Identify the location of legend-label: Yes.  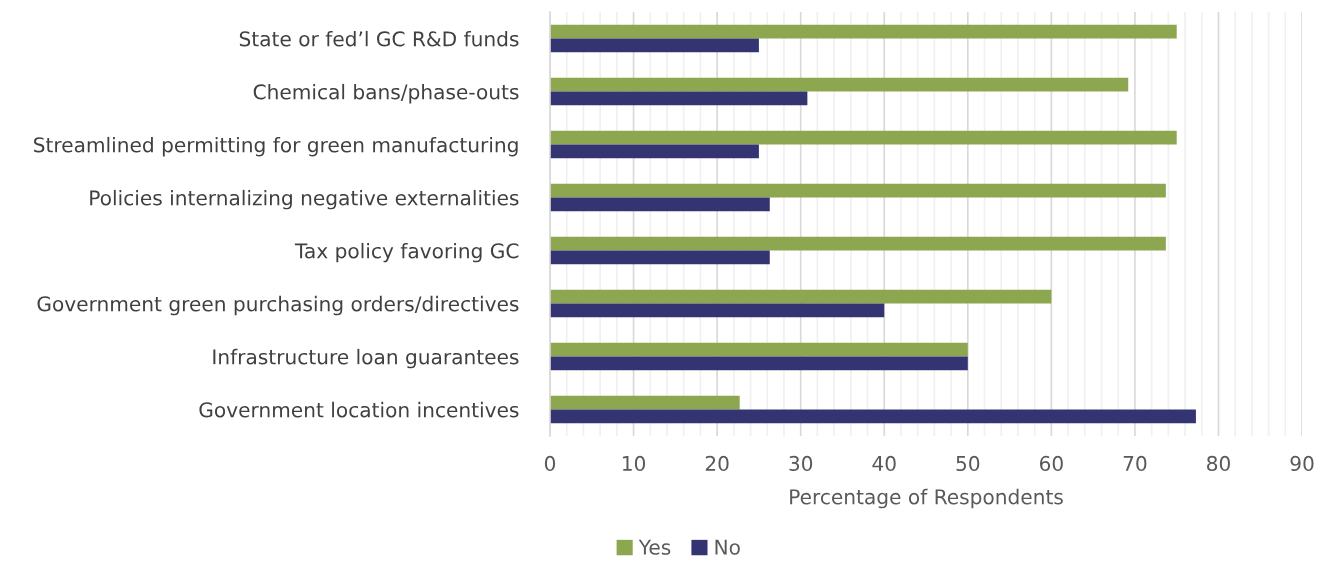
(654, 547).